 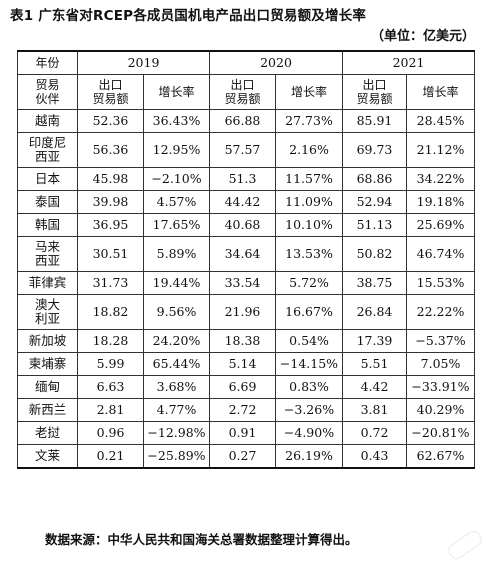 I want to click on country-cell: 新加坡, so click(x=47, y=341).